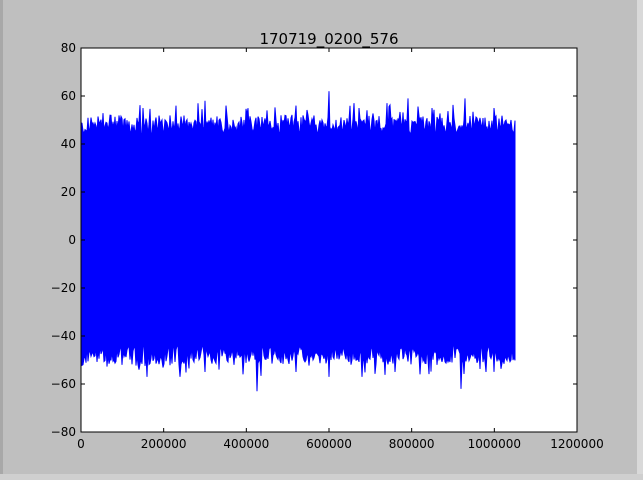  What do you see at coordinates (164, 444) in the screenshot?
I see `x-tick-label: 200000` at bounding box center [164, 444].